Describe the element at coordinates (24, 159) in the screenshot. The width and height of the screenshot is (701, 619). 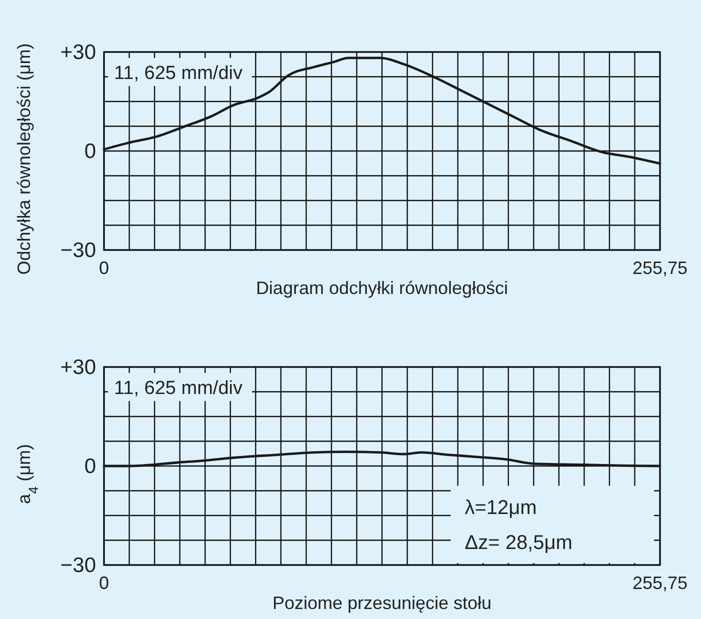
I see `y-axis-title: Odchyłka równoległości (μm)` at that location.